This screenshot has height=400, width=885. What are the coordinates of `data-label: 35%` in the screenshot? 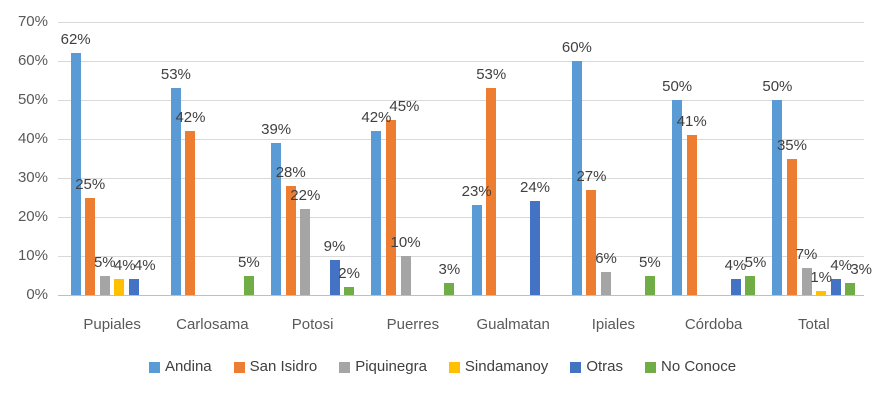 It's located at (791, 145).